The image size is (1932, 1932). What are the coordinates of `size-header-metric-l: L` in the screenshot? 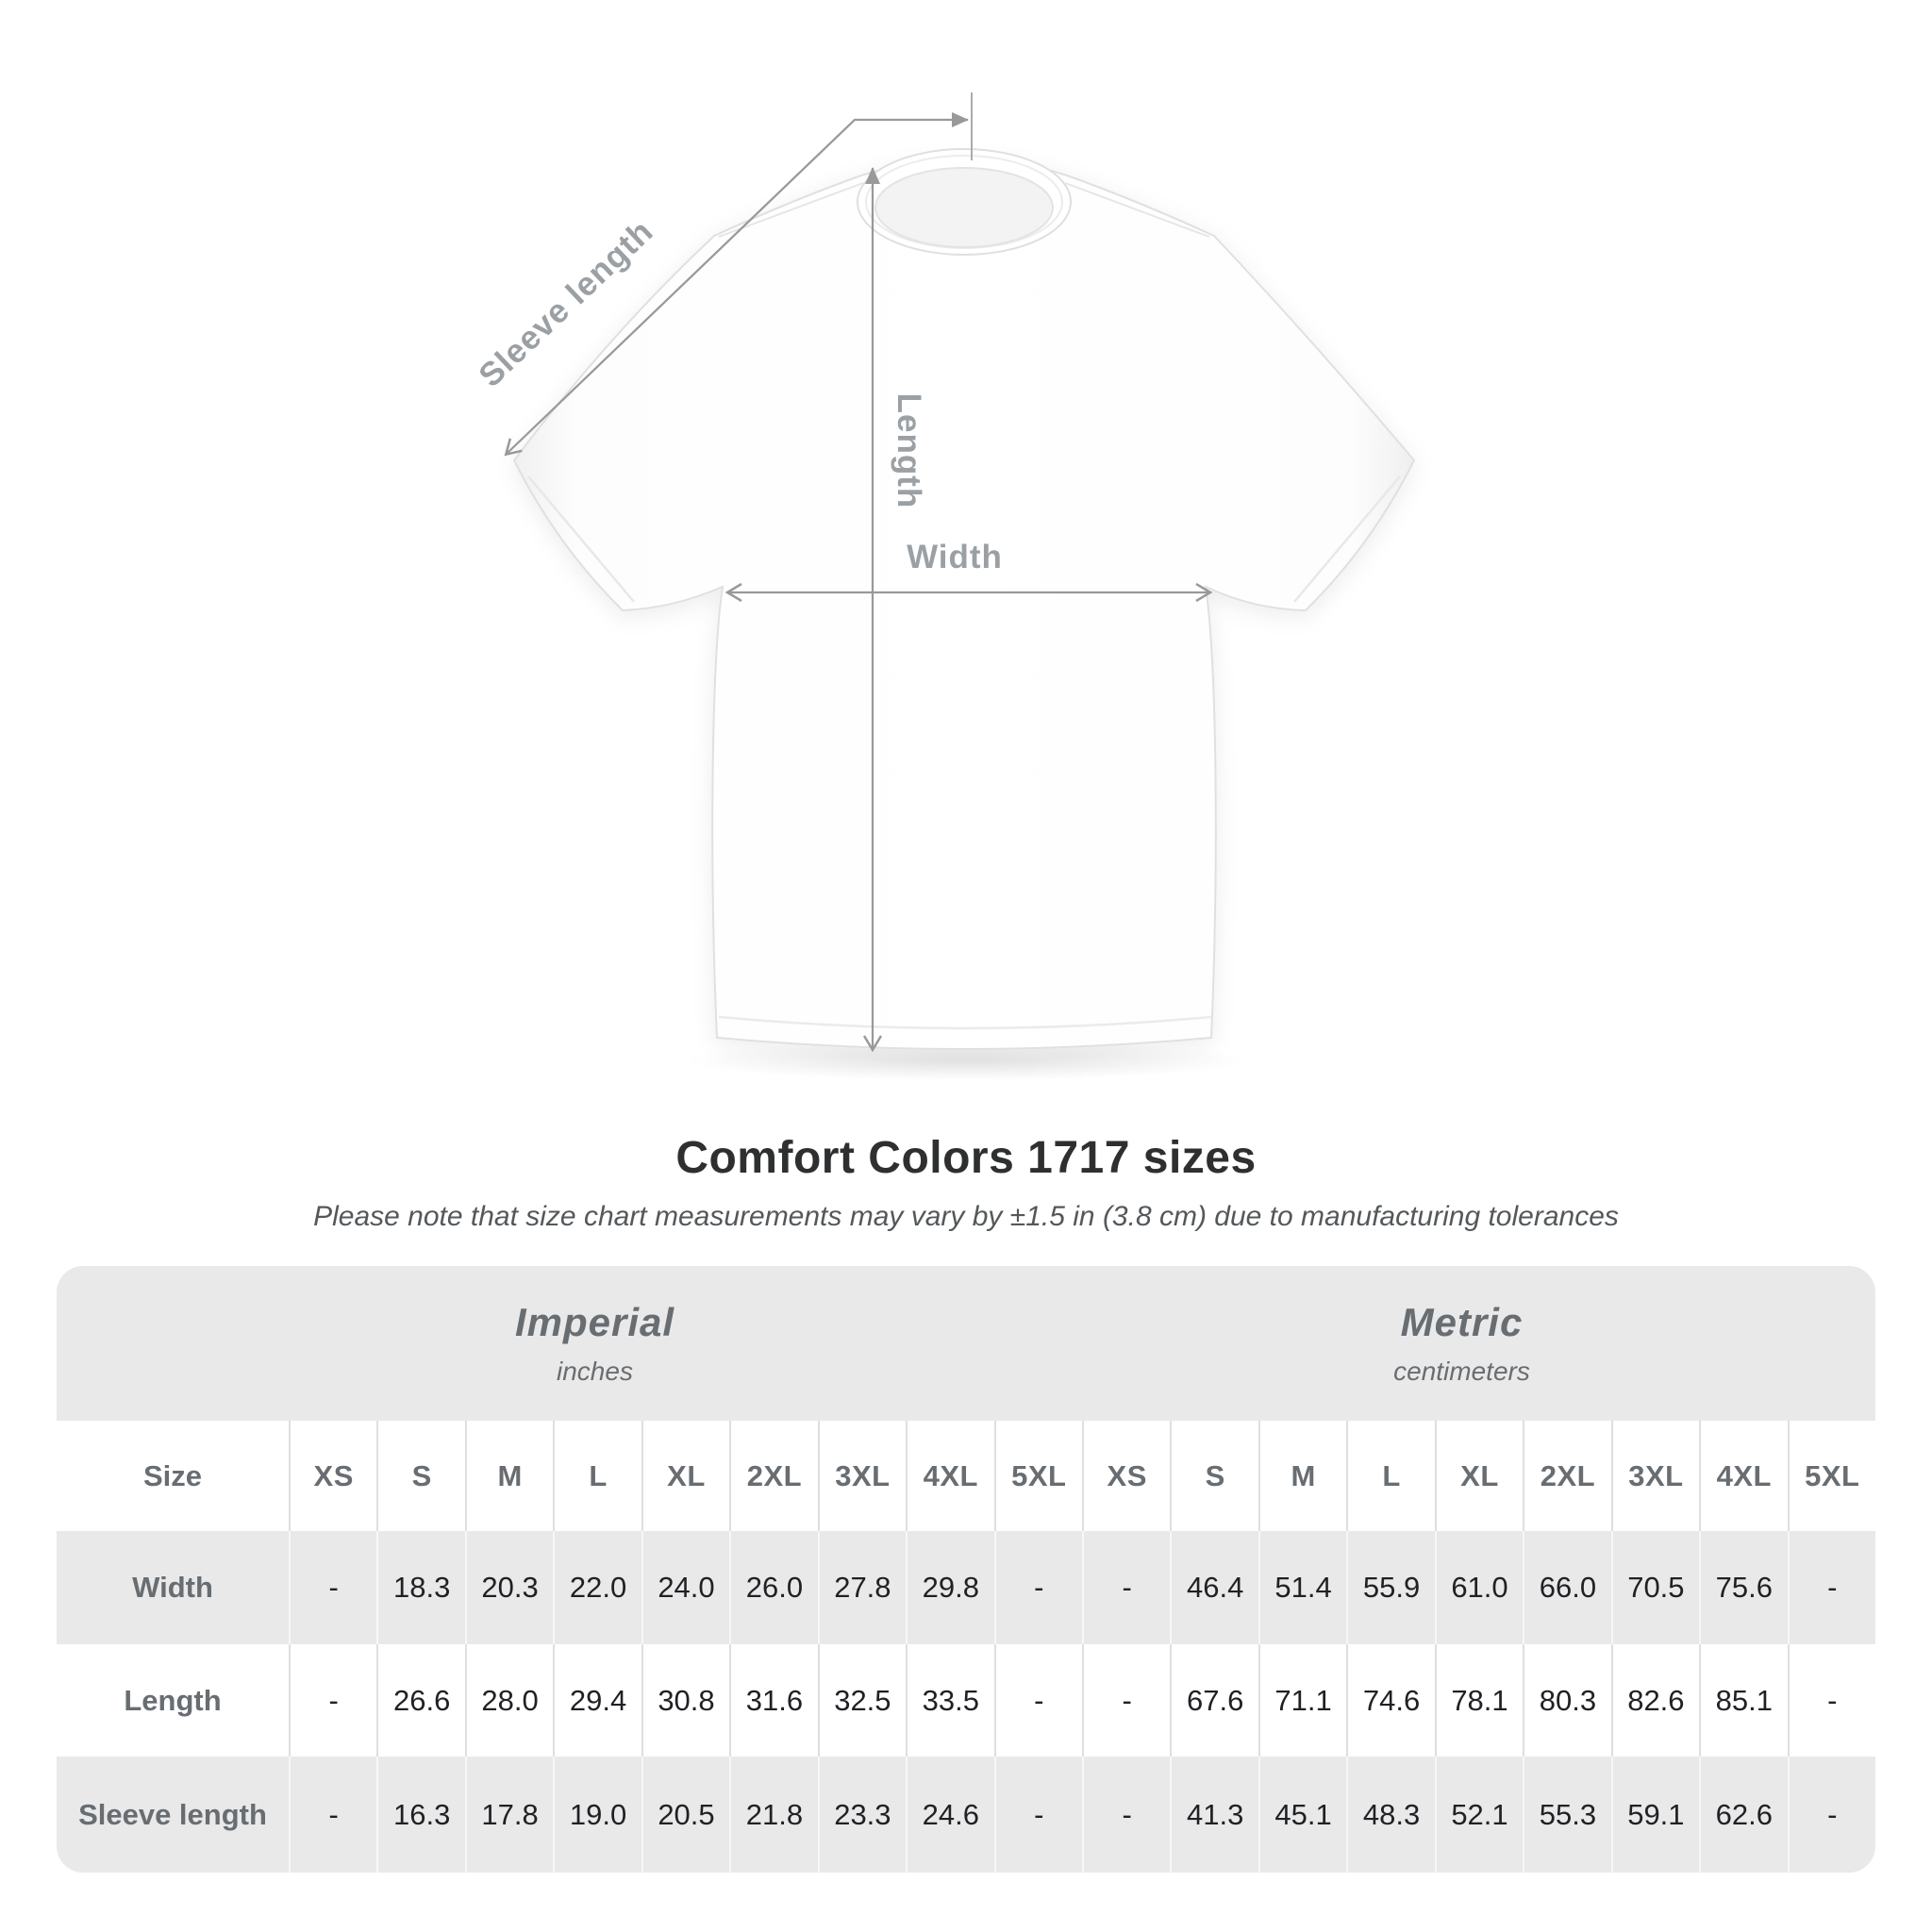 It's located at (1390, 1476).